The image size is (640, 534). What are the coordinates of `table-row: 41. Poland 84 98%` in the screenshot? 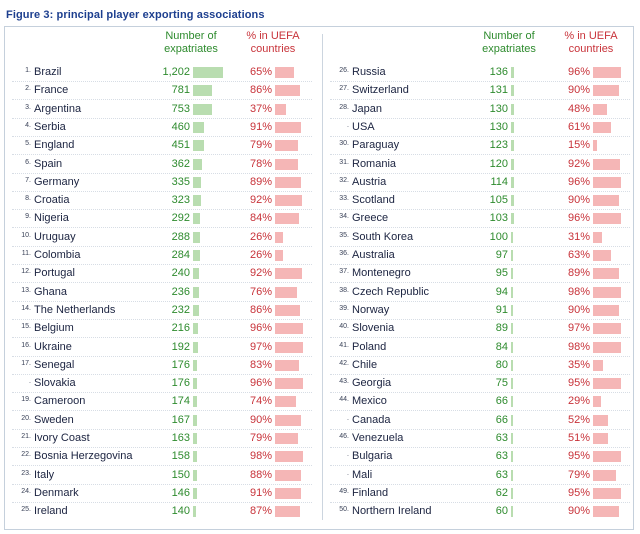 It's located at (480, 348).